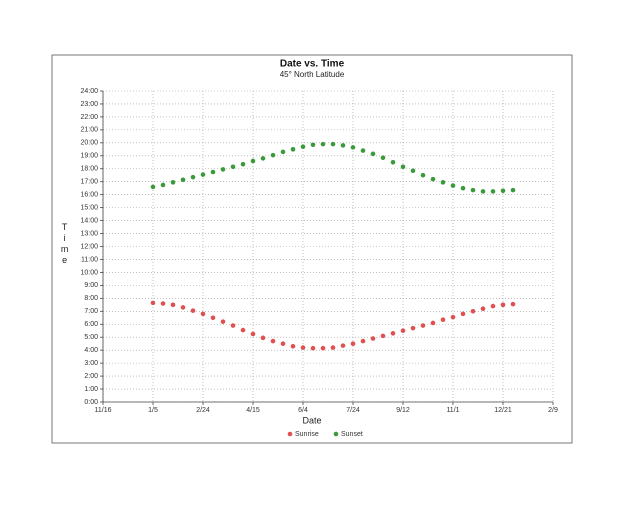 This screenshot has height=510, width=640. Describe the element at coordinates (307, 434) in the screenshot. I see `legend-label: Sunrise` at that location.